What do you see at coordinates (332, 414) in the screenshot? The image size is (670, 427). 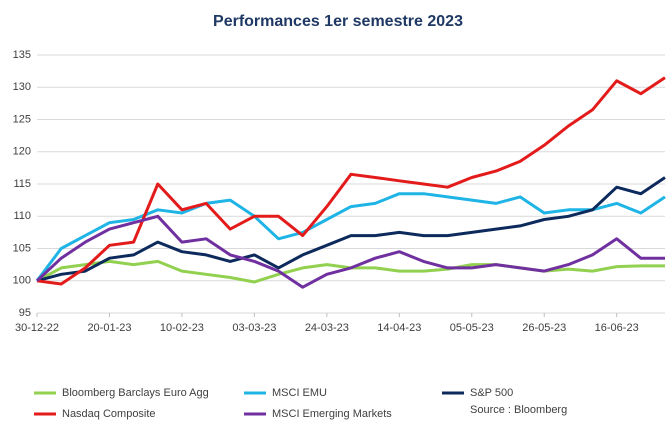 I see `legend-label: MSCI Emerging Markets` at bounding box center [332, 414].